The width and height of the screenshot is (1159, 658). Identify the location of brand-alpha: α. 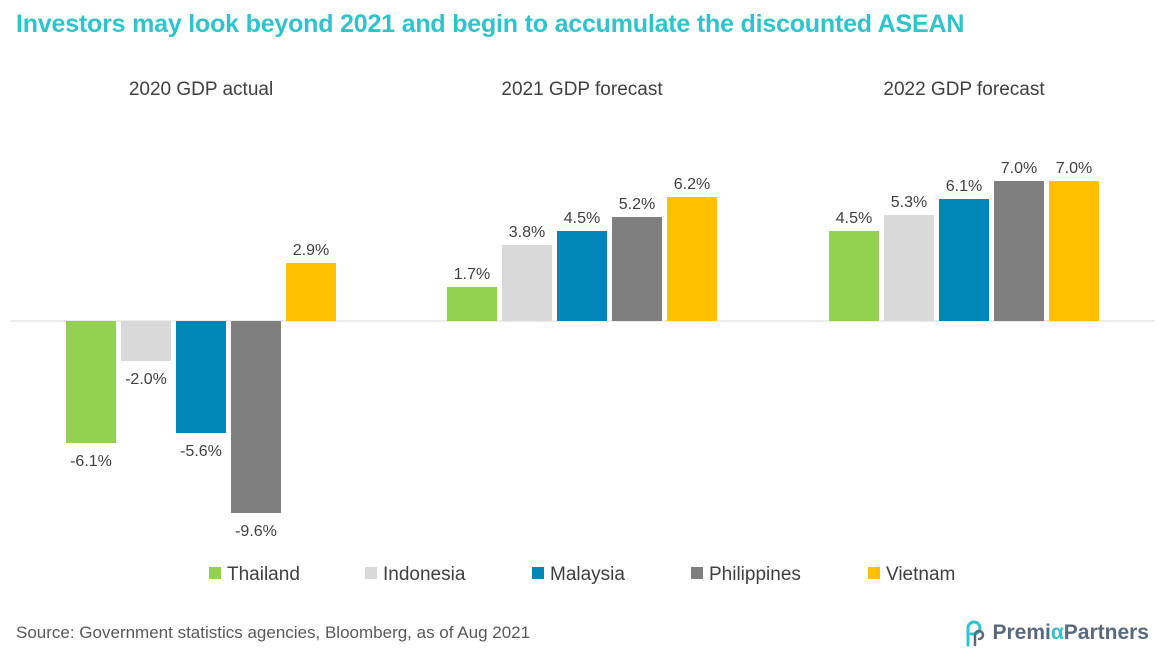
(1057, 632).